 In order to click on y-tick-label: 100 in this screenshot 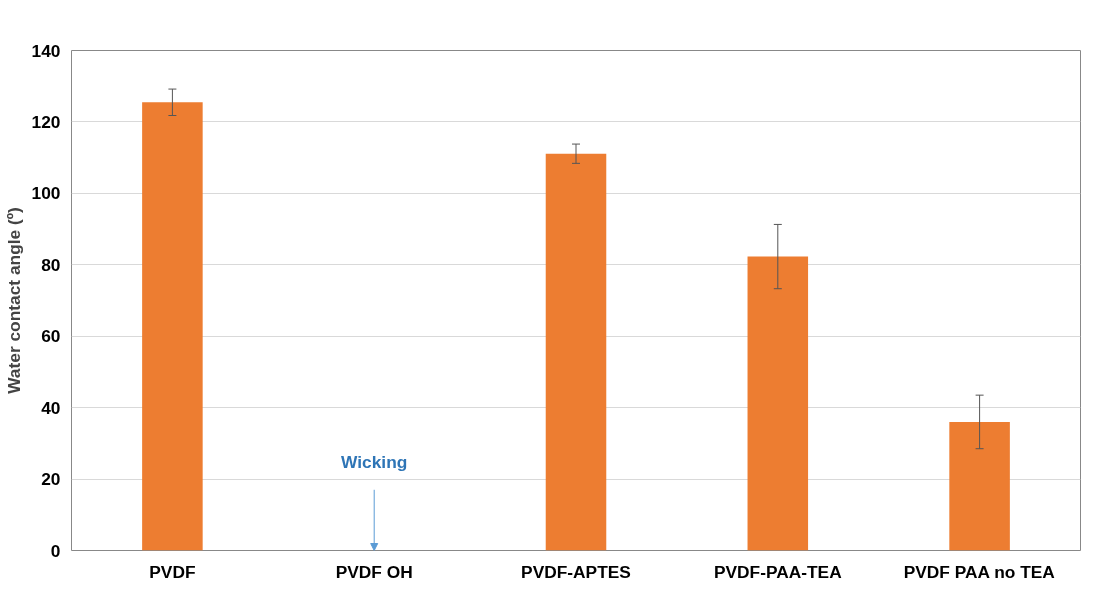, I will do `click(46, 193)`.